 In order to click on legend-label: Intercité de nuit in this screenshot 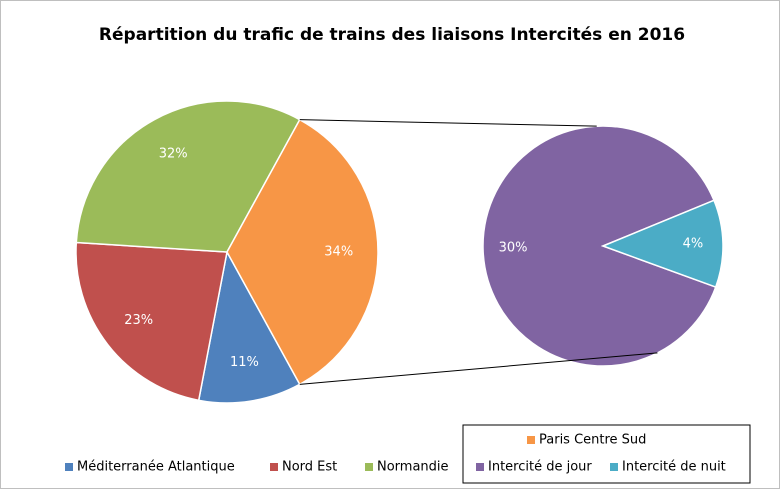, I will do `click(674, 467)`.